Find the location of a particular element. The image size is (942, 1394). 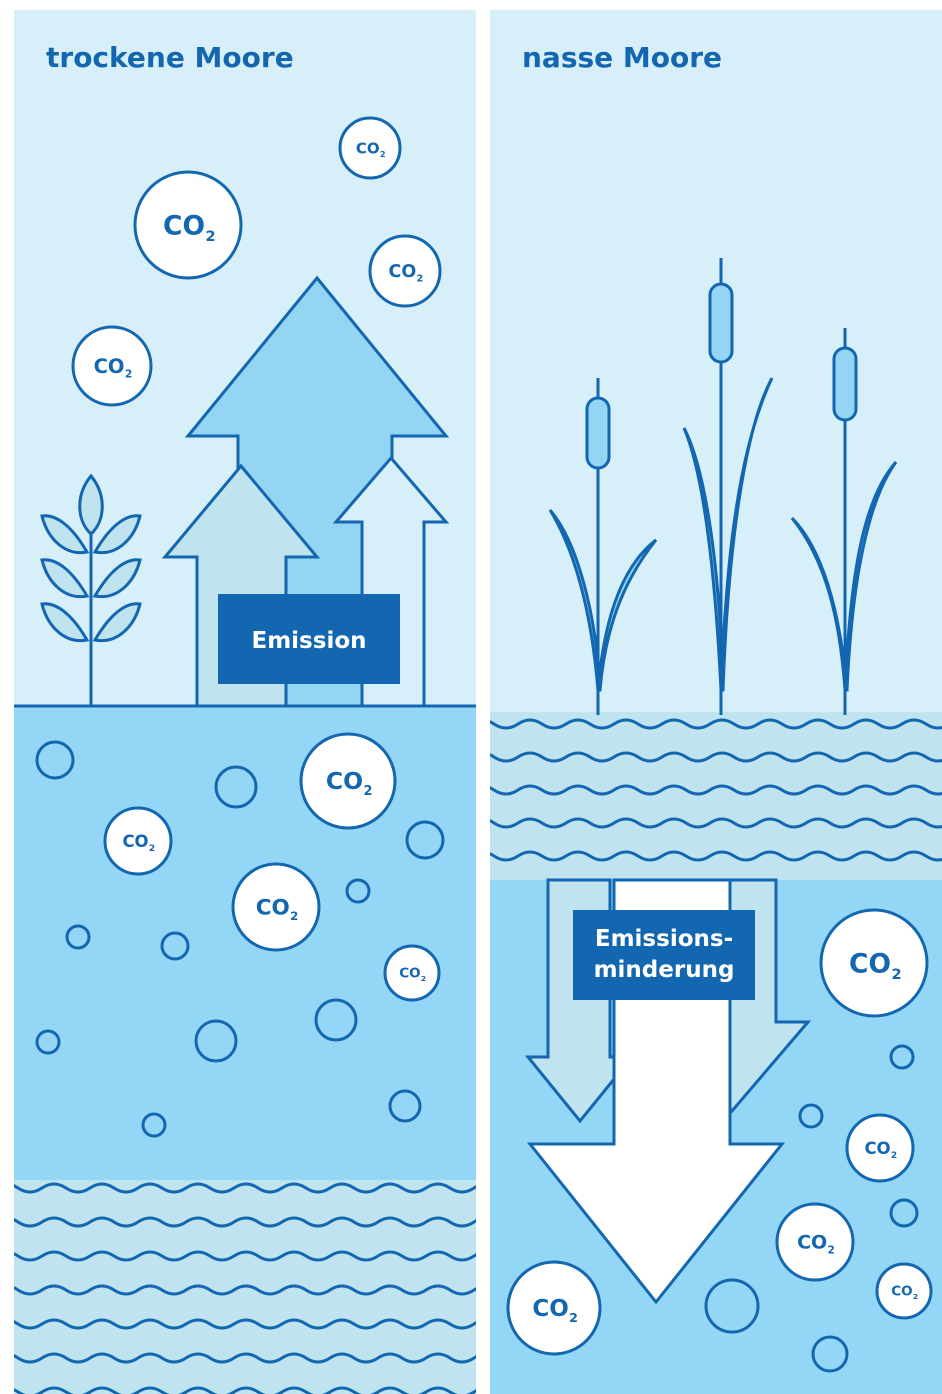

groundwater-waves is located at coordinates (245, 1288).